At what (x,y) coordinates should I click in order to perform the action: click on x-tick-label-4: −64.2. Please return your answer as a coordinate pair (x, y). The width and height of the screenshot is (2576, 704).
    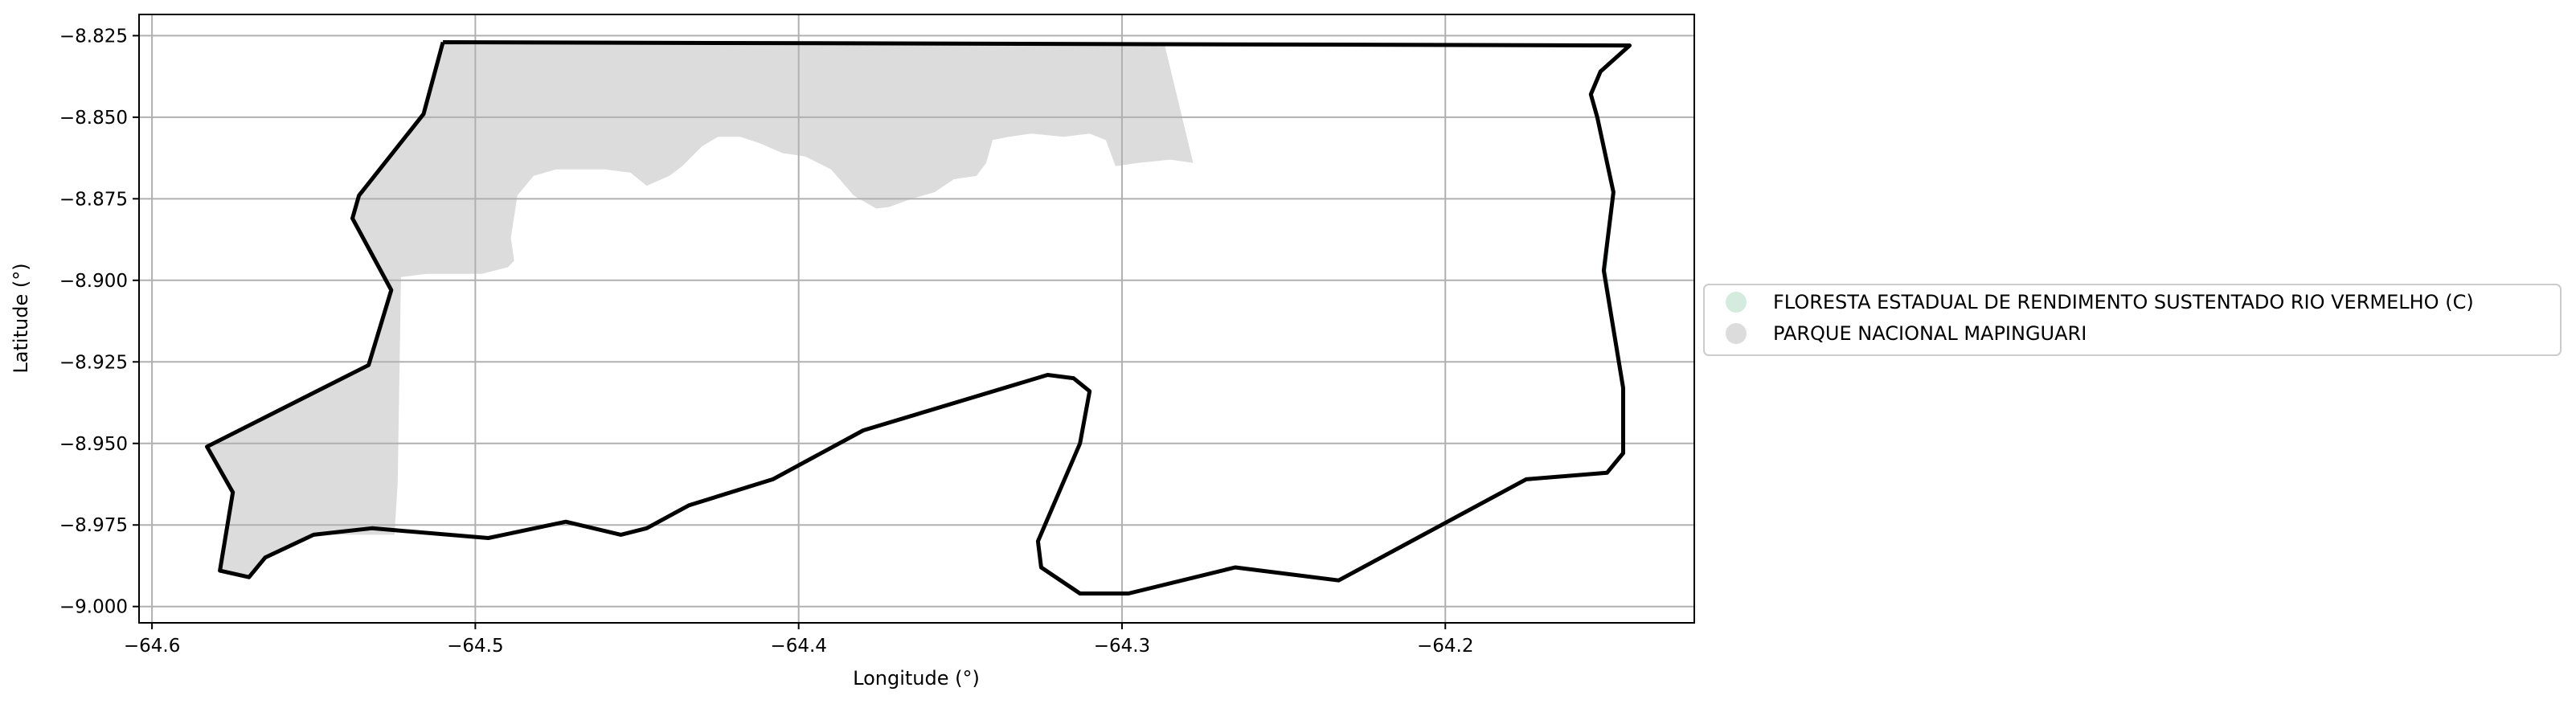
    Looking at the image, I should click on (1445, 646).